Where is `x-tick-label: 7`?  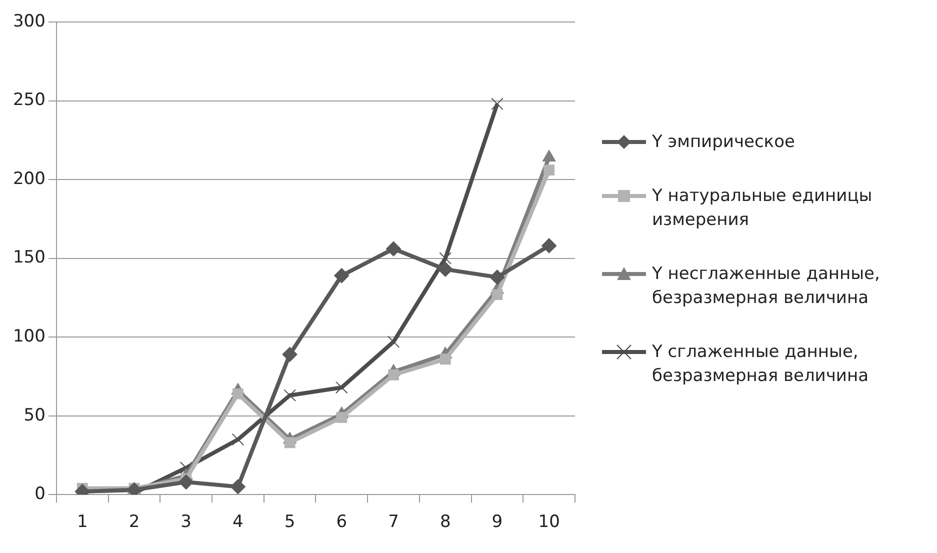
x-tick-label: 7 is located at coordinates (393, 522).